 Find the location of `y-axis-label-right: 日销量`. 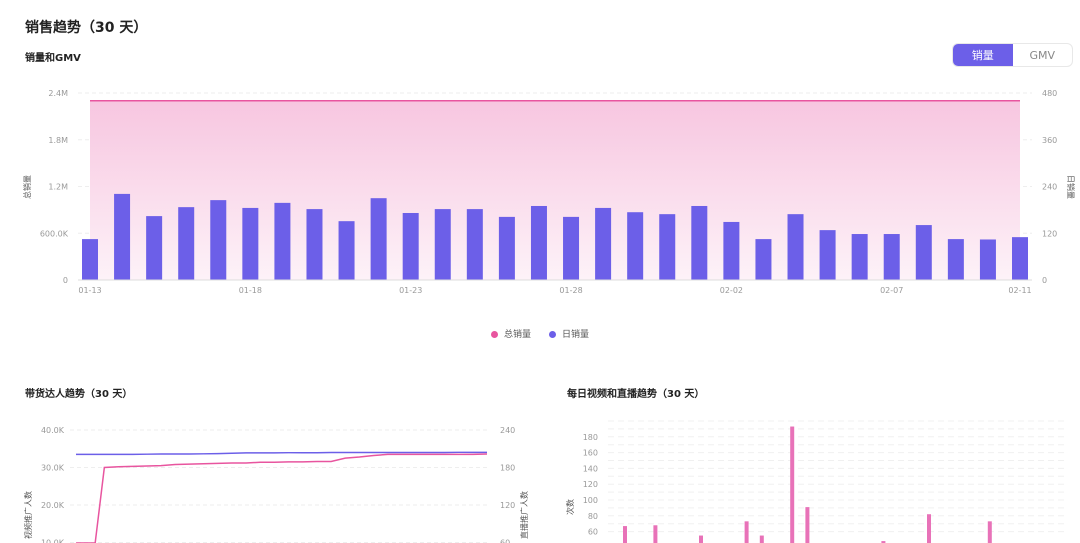

y-axis-label-right: 日销量 is located at coordinates (1071, 187).